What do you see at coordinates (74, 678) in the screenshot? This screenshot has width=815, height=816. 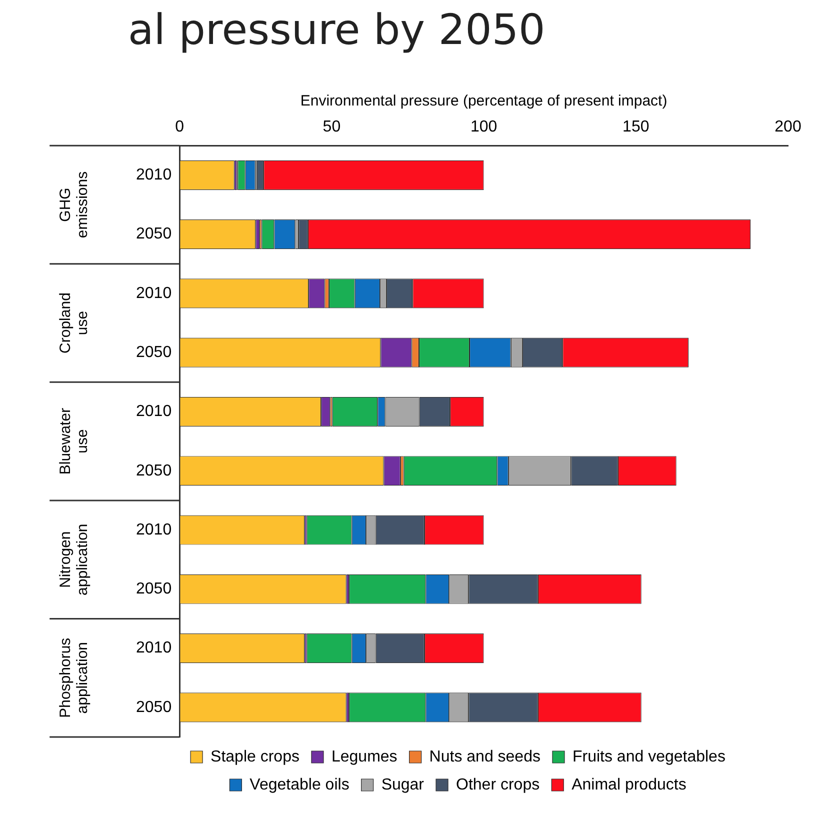 I see `text: Phosphorus application` at bounding box center [74, 678].